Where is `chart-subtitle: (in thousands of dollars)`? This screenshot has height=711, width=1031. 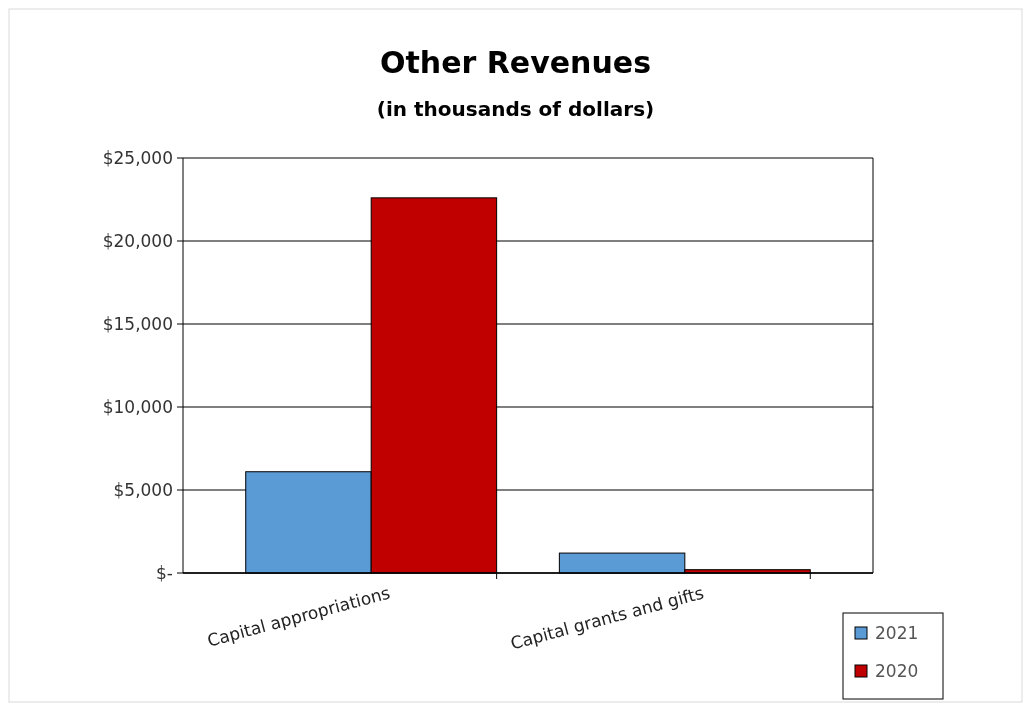 chart-subtitle: (in thousands of dollars) is located at coordinates (515, 109).